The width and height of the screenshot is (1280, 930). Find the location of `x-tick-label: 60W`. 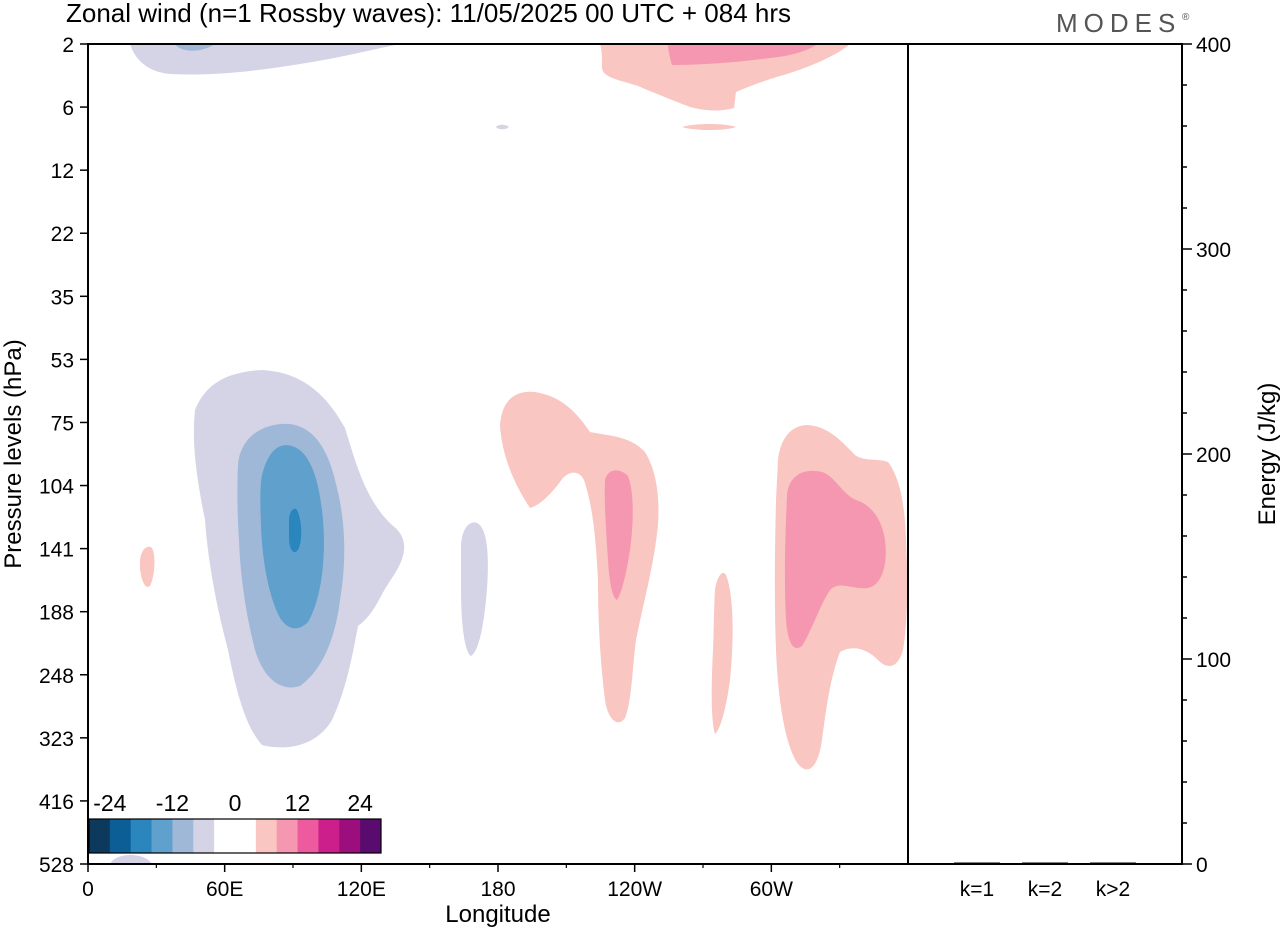

x-tick-label: 60W is located at coordinates (771, 889).